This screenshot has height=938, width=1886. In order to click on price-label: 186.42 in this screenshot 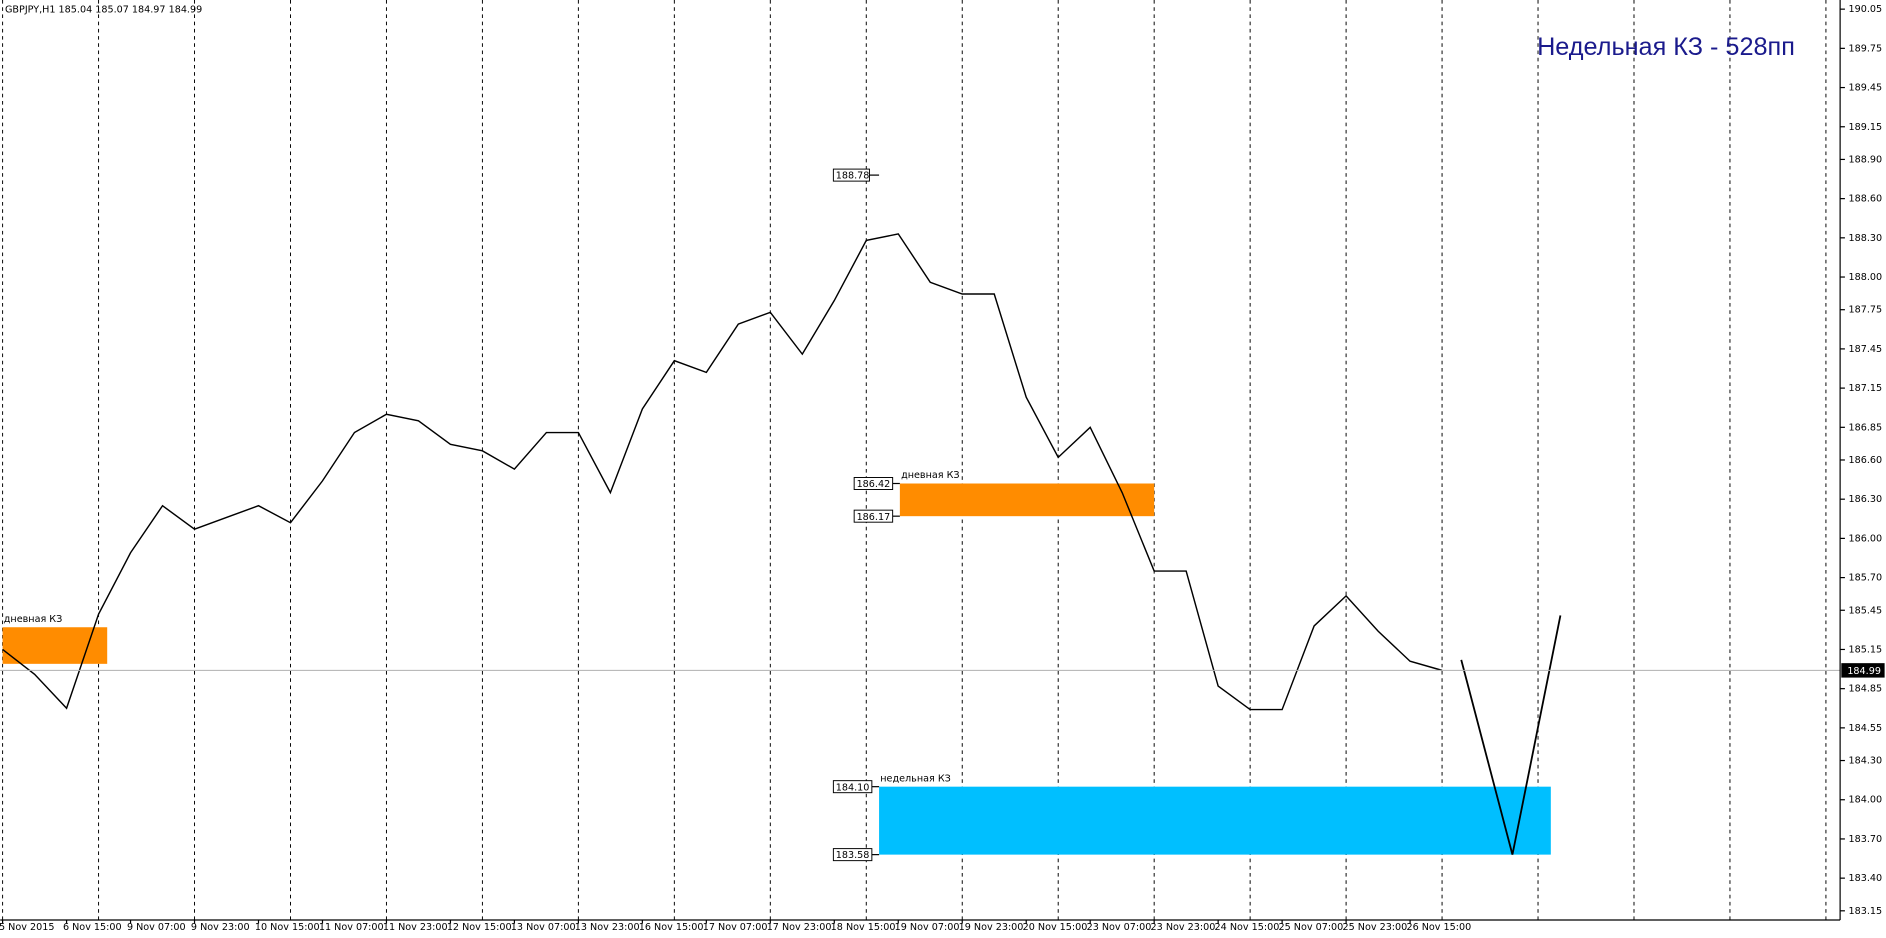, I will do `click(874, 484)`.